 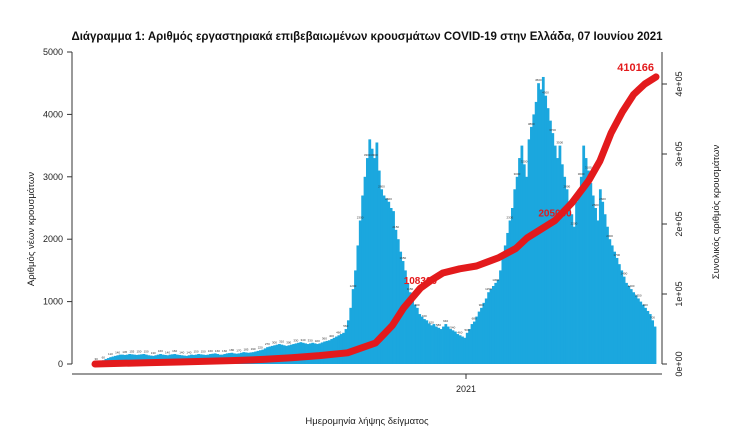 I want to click on bar-value-label: 170, so click(x=238, y=350).